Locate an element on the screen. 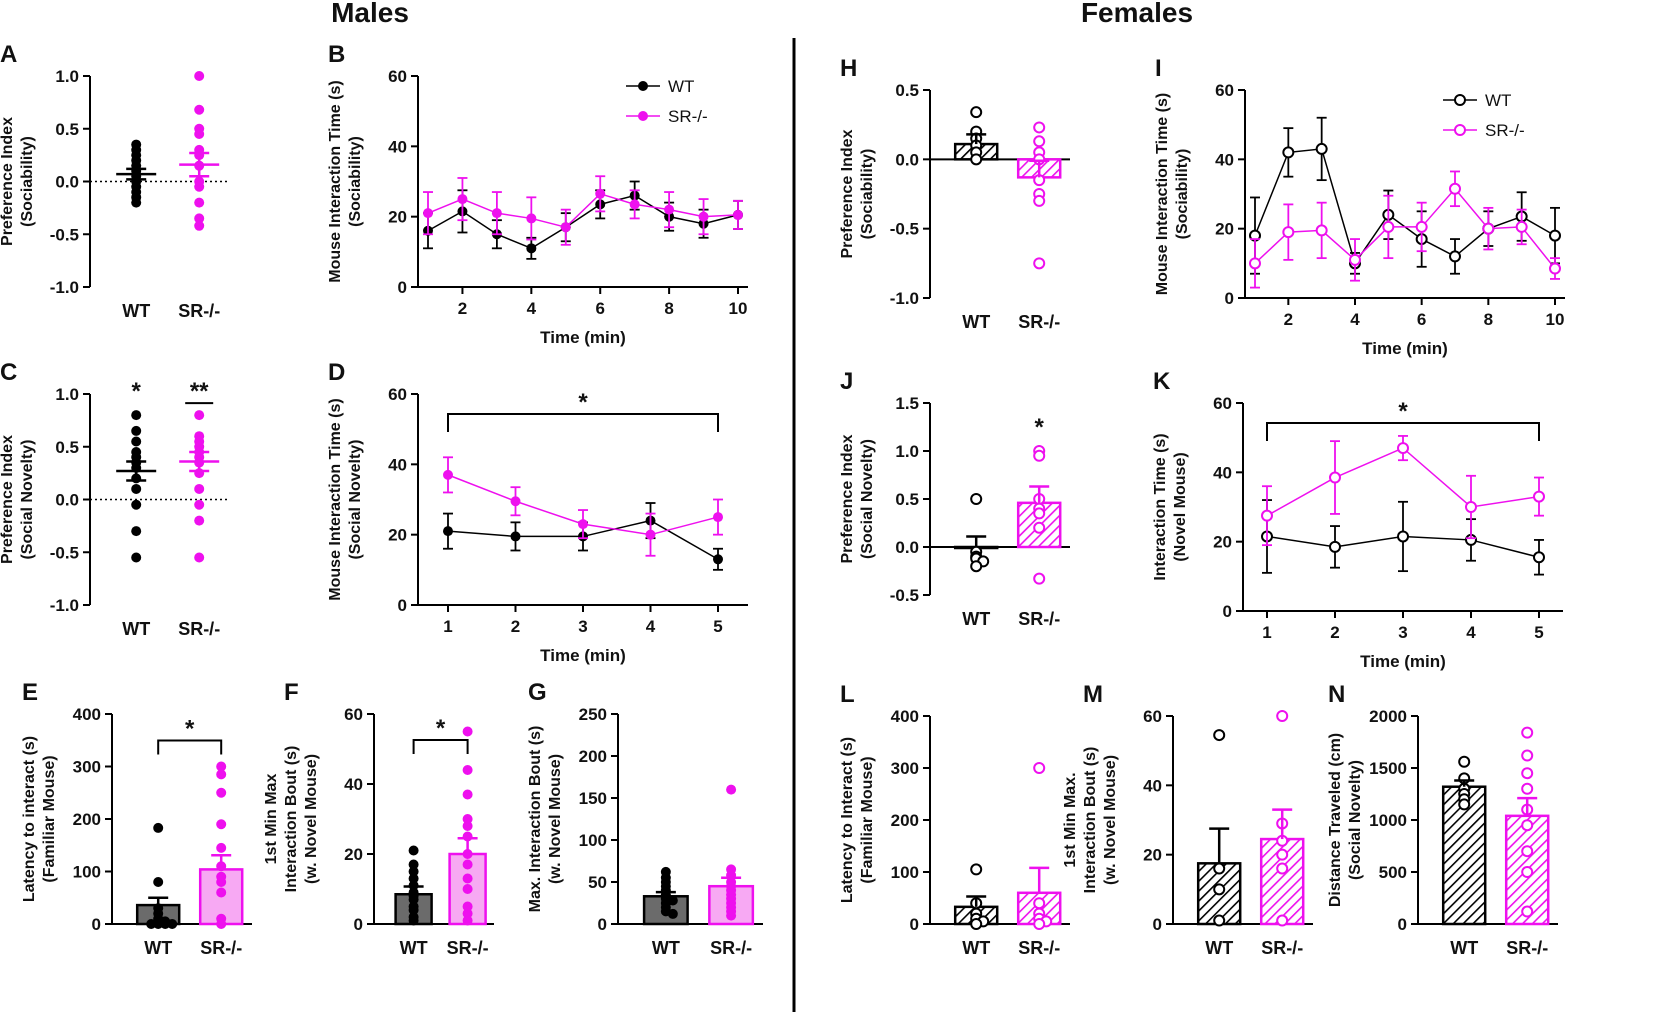  series-line-ko is located at coordinates (1405, 228).